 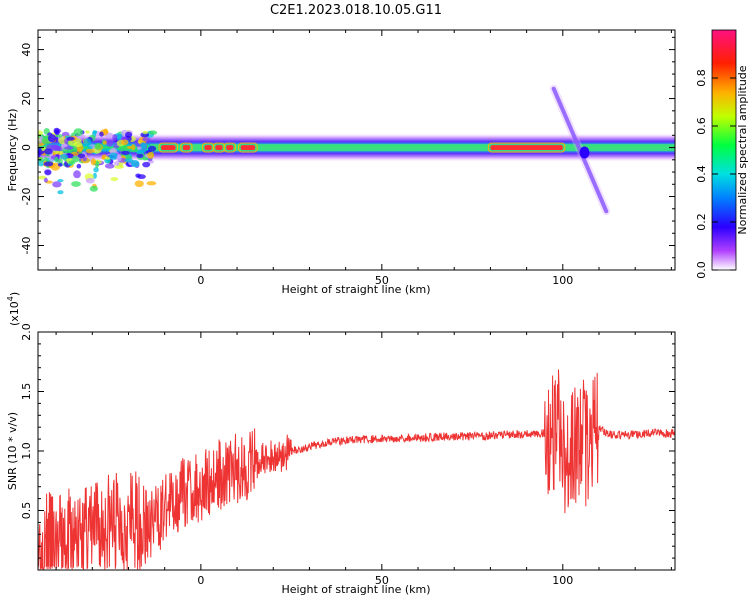 What do you see at coordinates (701, 126) in the screenshot?
I see `colorbar-tick-label: 0.6` at bounding box center [701, 126].